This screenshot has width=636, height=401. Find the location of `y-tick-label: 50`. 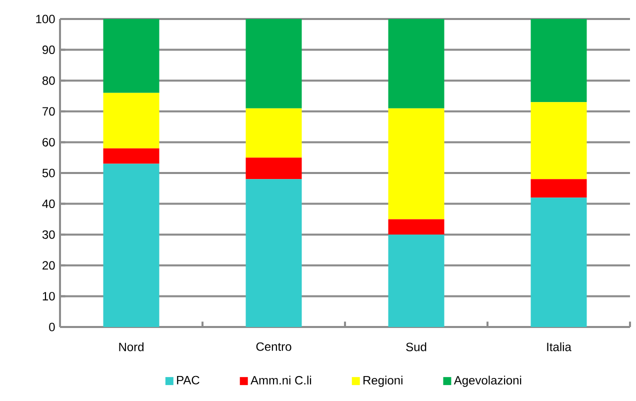

y-tick-label: 50 is located at coordinates (48, 173).